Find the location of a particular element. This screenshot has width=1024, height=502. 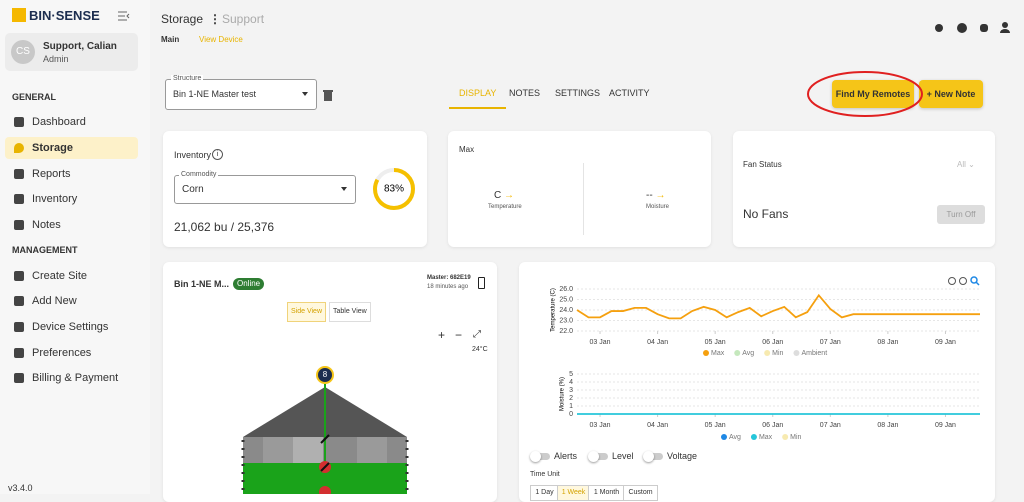

card-title: Fan Status is located at coordinates (762, 164).